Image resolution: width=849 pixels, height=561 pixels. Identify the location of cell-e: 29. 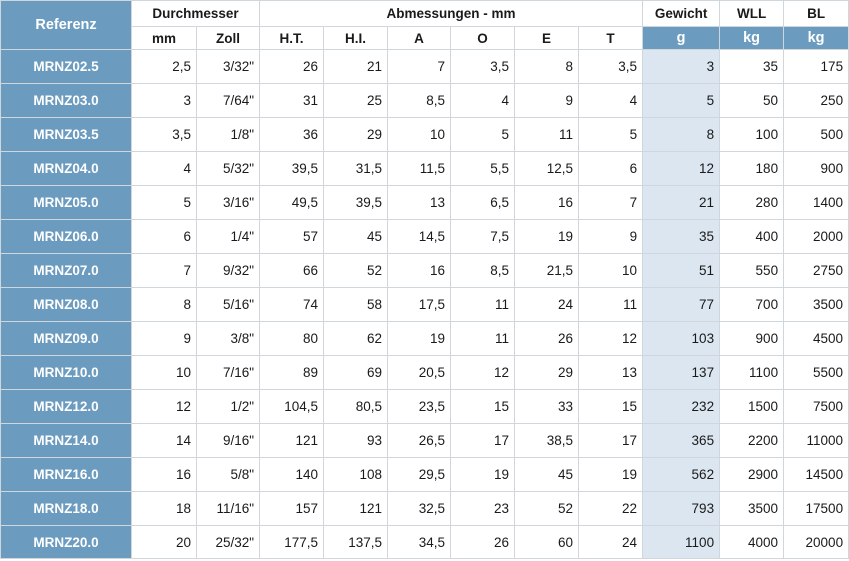
(547, 372).